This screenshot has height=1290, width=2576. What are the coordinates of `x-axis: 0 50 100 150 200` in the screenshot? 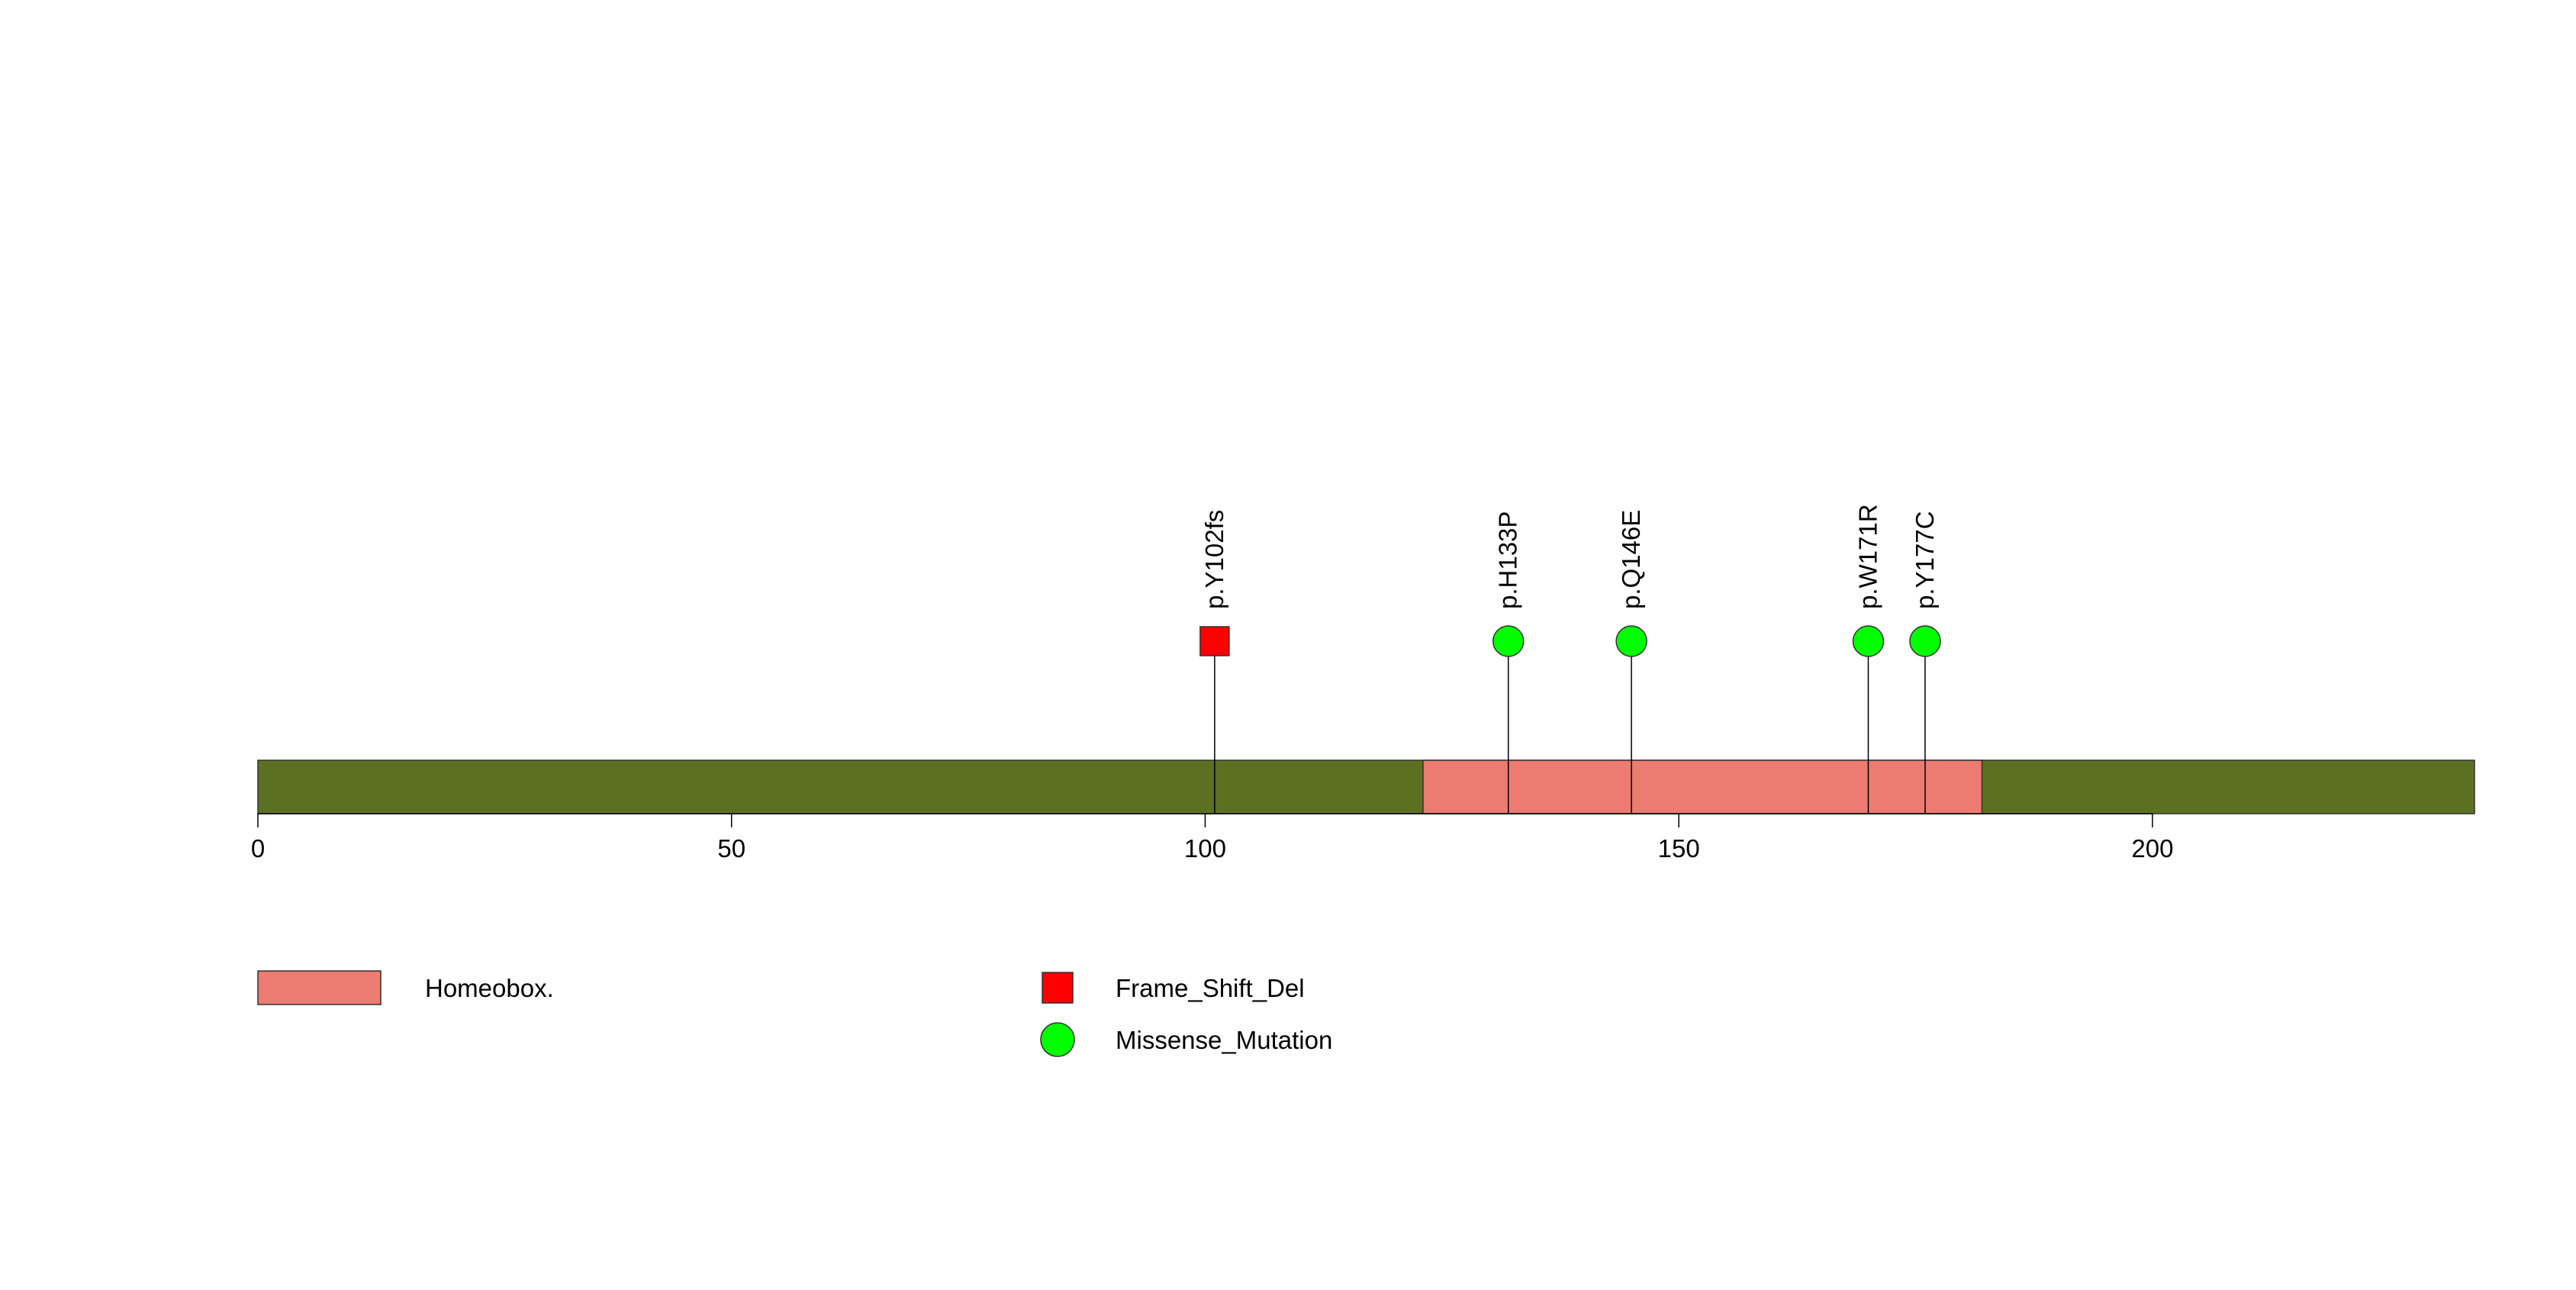 It's located at (1212, 838).